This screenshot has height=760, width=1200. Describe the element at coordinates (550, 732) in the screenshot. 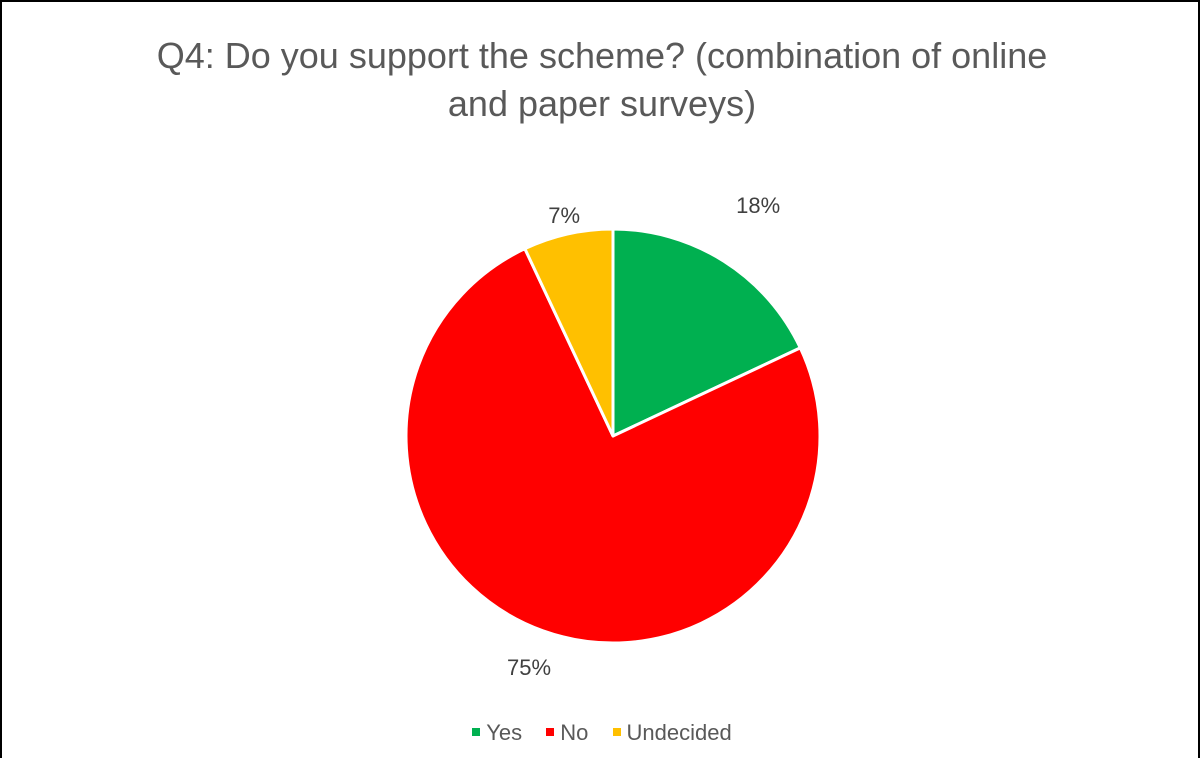

I see `legend-swatch-no` at that location.